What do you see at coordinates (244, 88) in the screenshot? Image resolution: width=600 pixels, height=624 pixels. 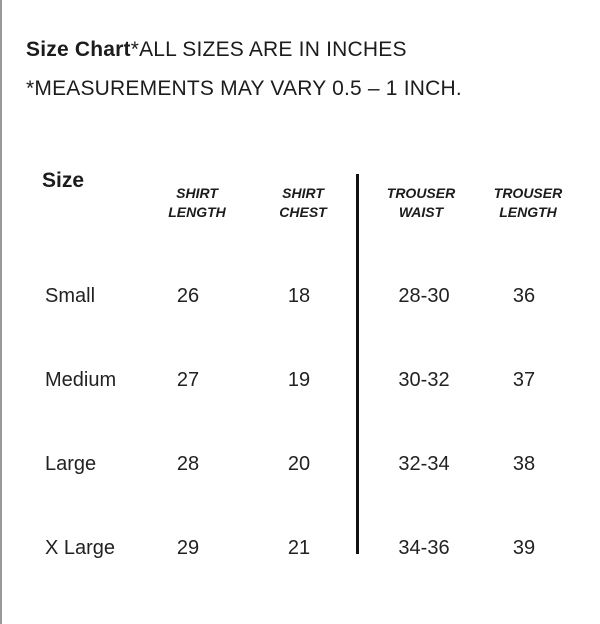 I see `measurement-note: *MEASUREMENTS MAY VARY 0.5 – 1 INCH.` at bounding box center [244, 88].